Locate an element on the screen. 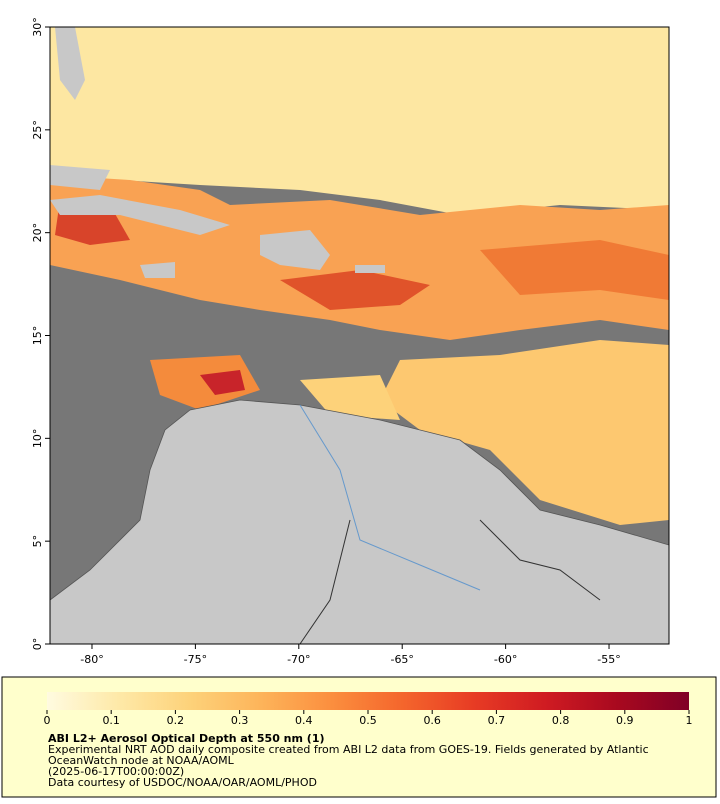  x-tick-label: -60° is located at coordinates (505, 659).